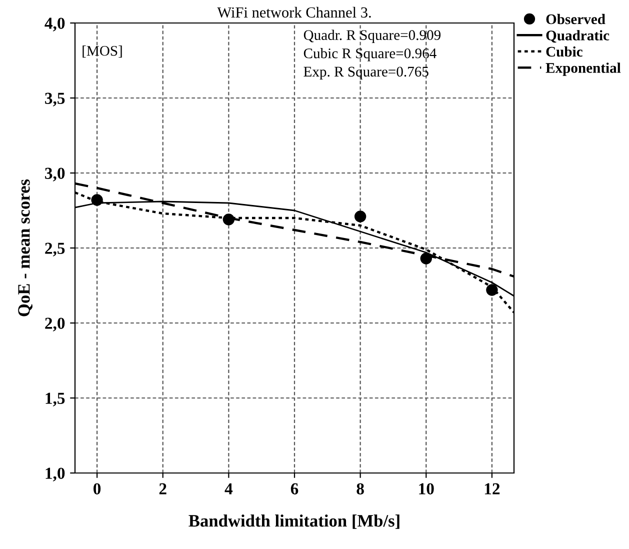 This screenshot has height=549, width=629. I want to click on x-tick-label: 2, so click(162, 488).